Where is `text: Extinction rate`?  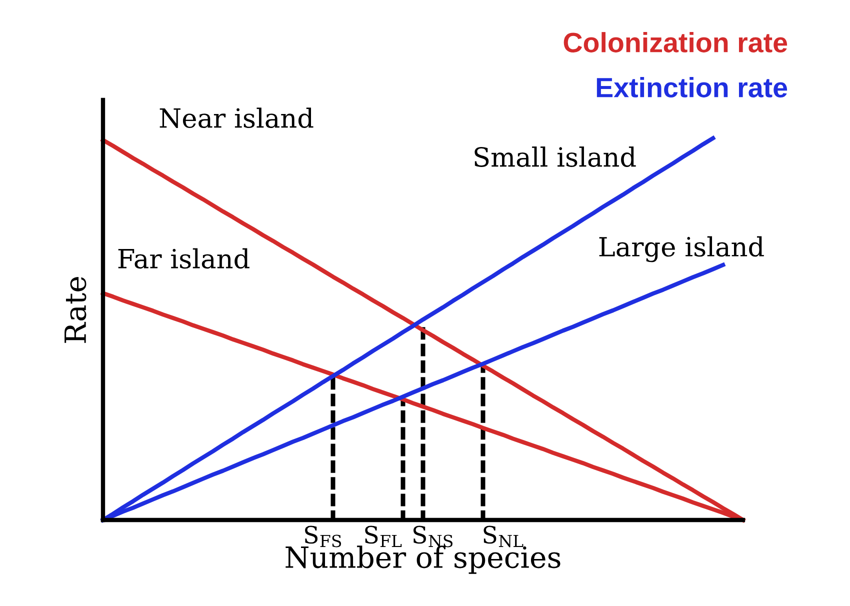
text: Extinction rate is located at coordinates (692, 87).